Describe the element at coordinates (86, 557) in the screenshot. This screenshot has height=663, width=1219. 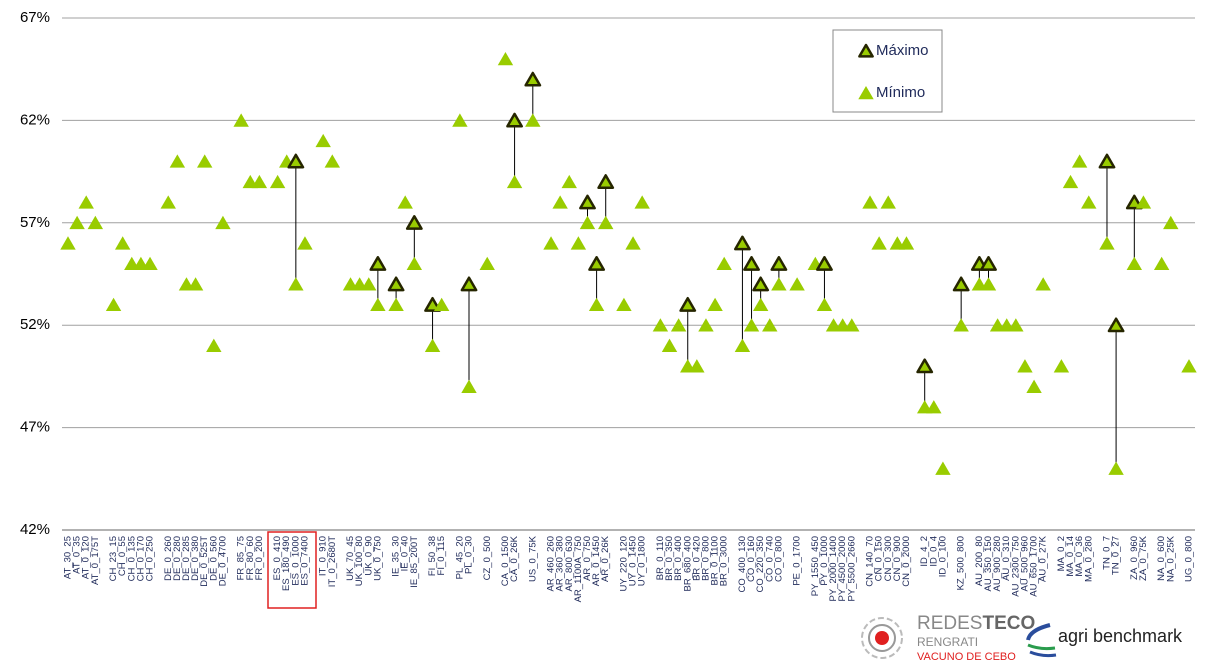
I see `x-tick-label: AT_0_120` at that location.